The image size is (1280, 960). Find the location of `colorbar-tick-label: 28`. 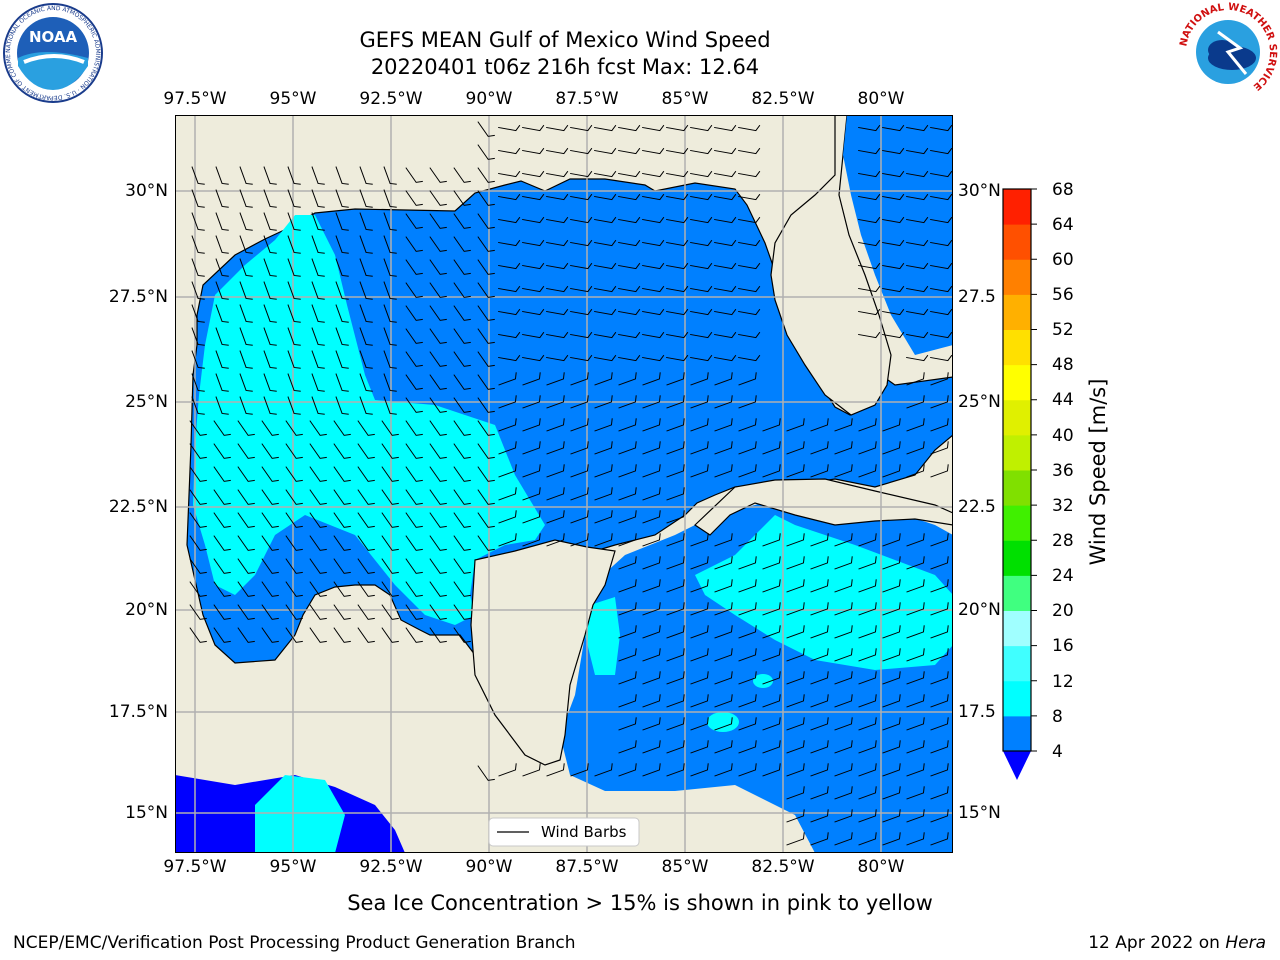

colorbar-tick-label: 28 is located at coordinates (1063, 541).